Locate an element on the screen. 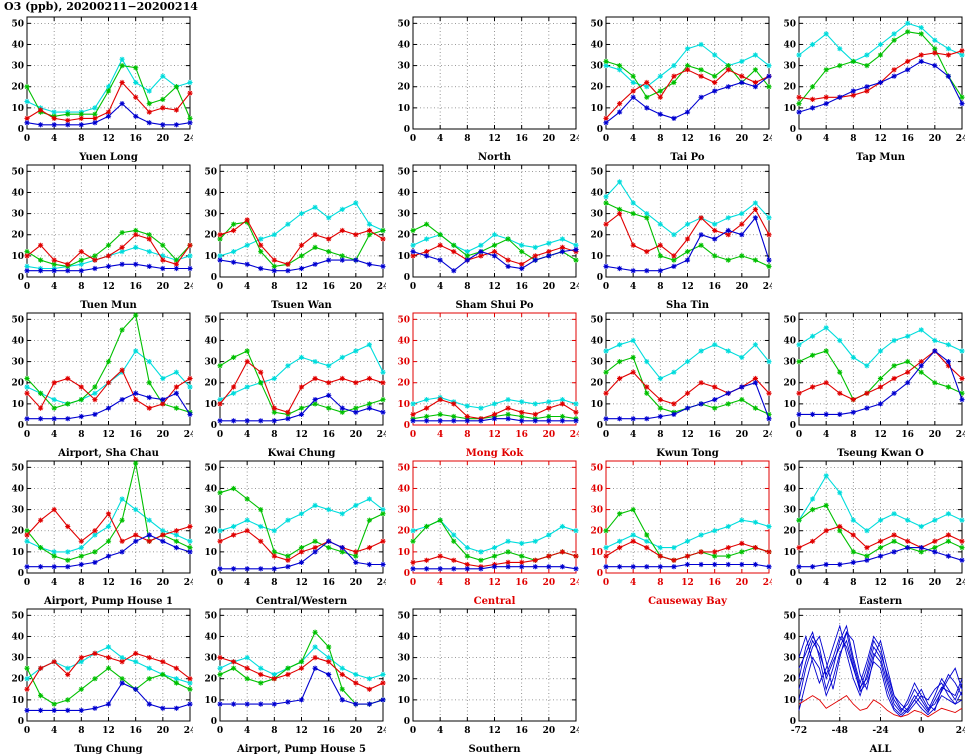  chart-canvas-tai-po: 0 4 8 12 16 20 24 0 10 20 30 40 50 is located at coordinates (682, 80).